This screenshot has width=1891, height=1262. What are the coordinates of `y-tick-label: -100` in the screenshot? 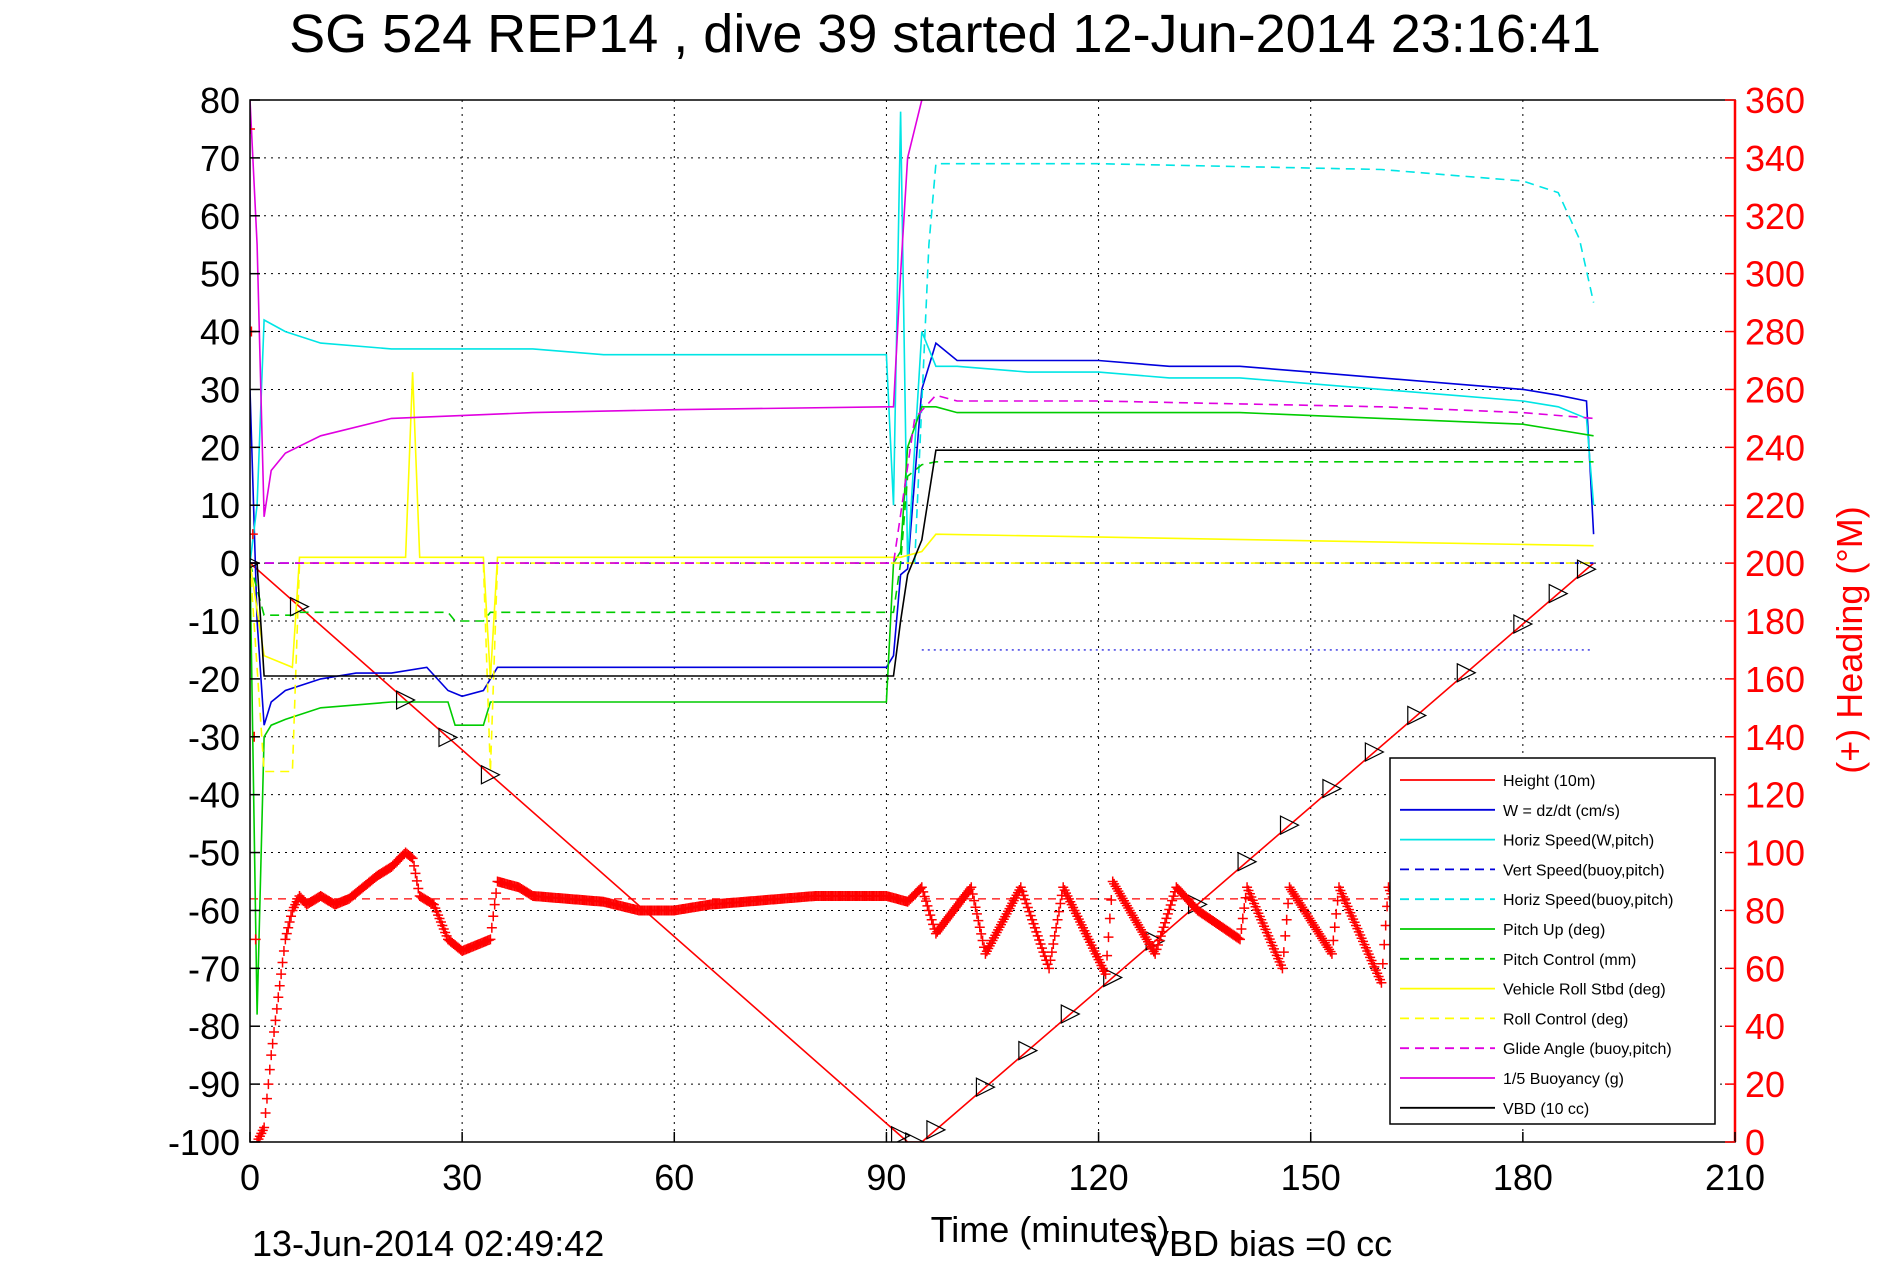 It's located at (204, 1142).